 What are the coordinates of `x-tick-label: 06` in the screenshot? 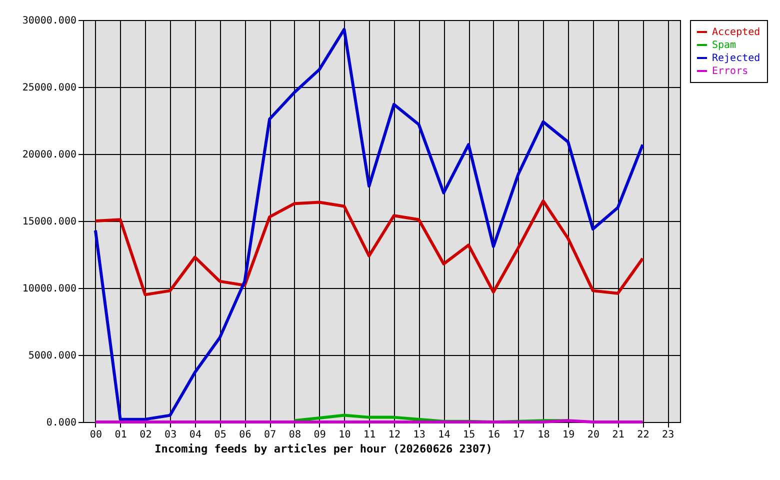 It's located at (245, 435).